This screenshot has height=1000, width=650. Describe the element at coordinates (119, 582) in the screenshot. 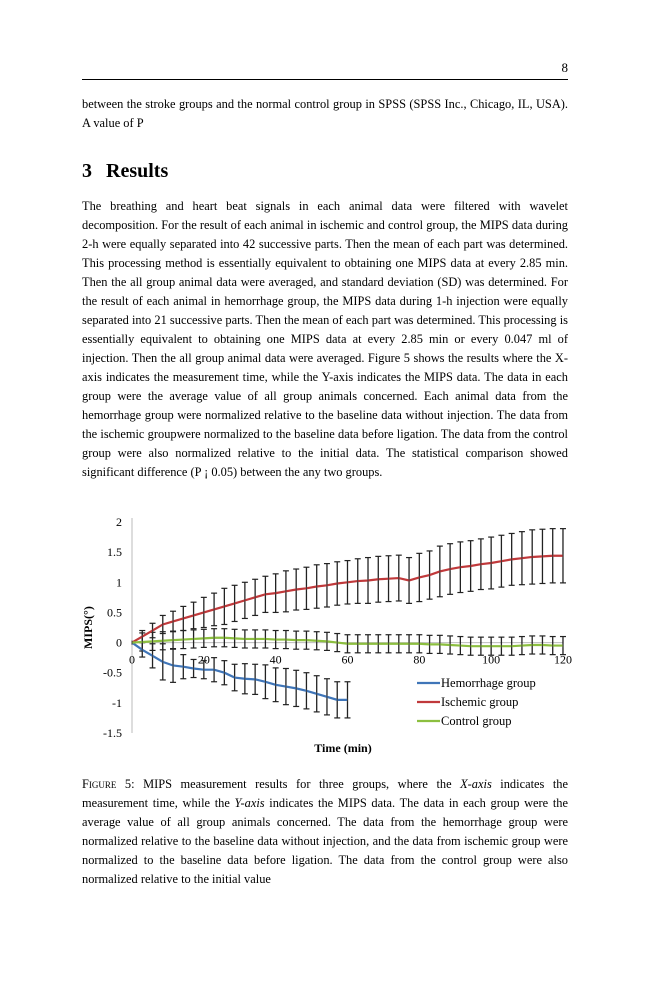

I see `y-tick-label: 1` at that location.